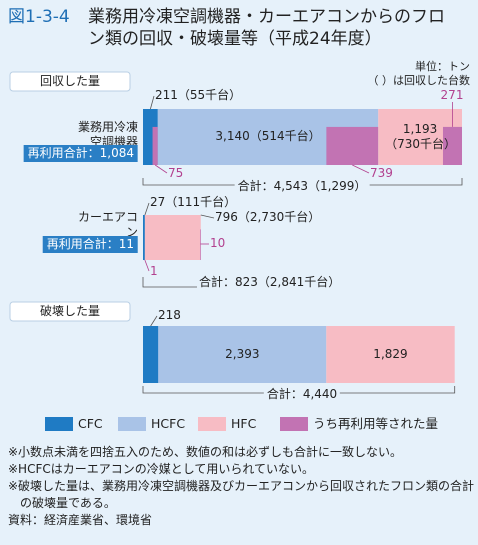  What do you see at coordinates (218, 243) in the screenshot?
I see `reused-label: 10` at bounding box center [218, 243].